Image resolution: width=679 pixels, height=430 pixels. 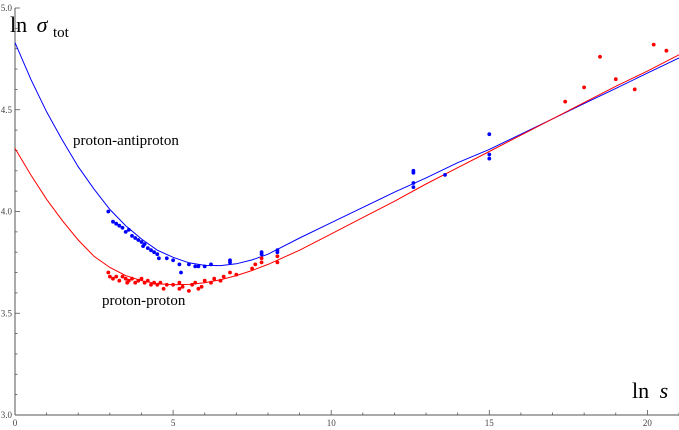 I want to click on y-axis-title-subscript: tot, so click(x=61, y=33).